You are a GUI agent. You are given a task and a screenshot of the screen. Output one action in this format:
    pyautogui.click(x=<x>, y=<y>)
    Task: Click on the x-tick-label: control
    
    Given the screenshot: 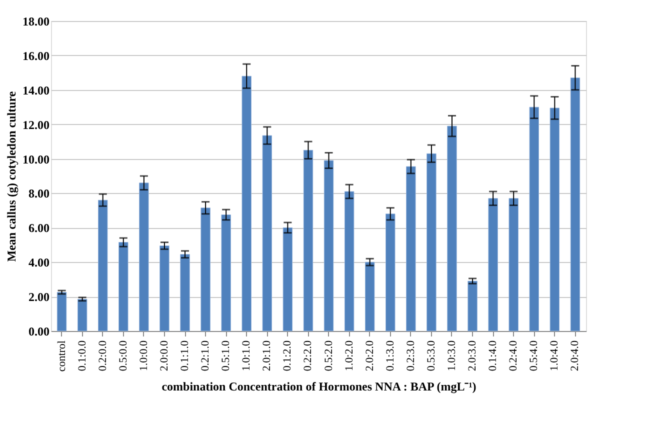 What is the action you would take?
    pyautogui.click(x=62, y=356)
    